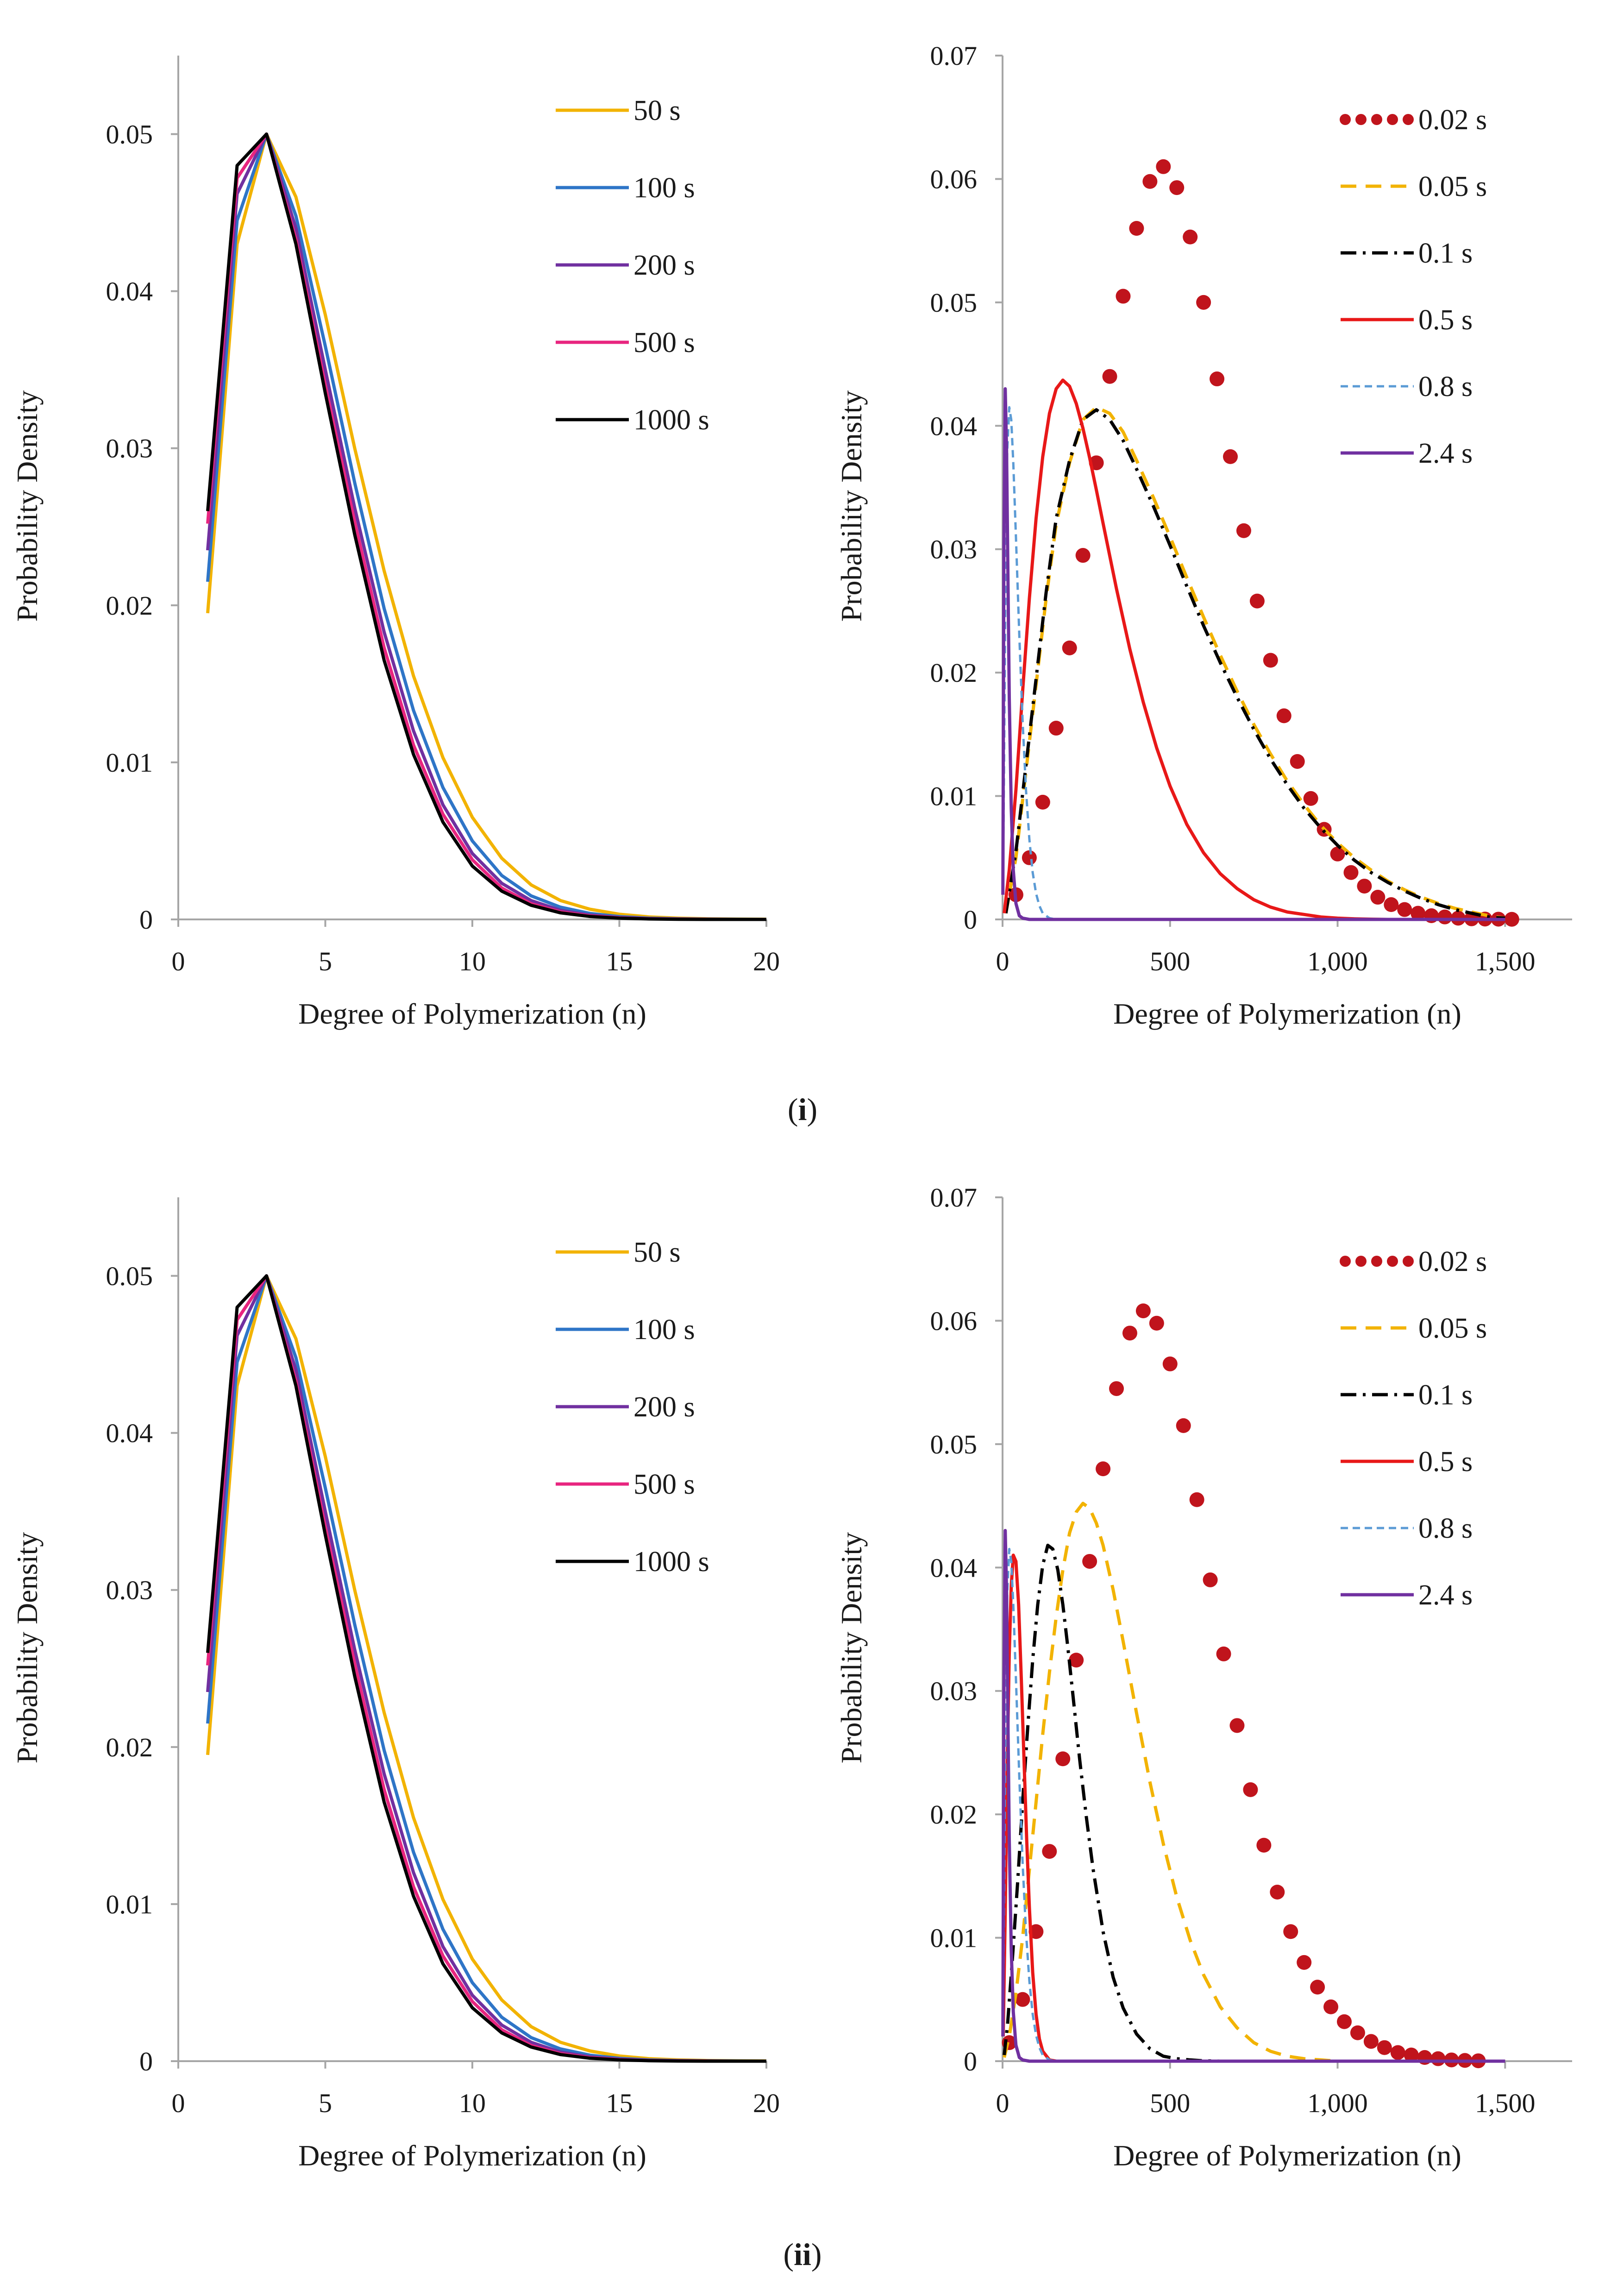  I want to click on legend-item: 1000 s, so click(632, 420).